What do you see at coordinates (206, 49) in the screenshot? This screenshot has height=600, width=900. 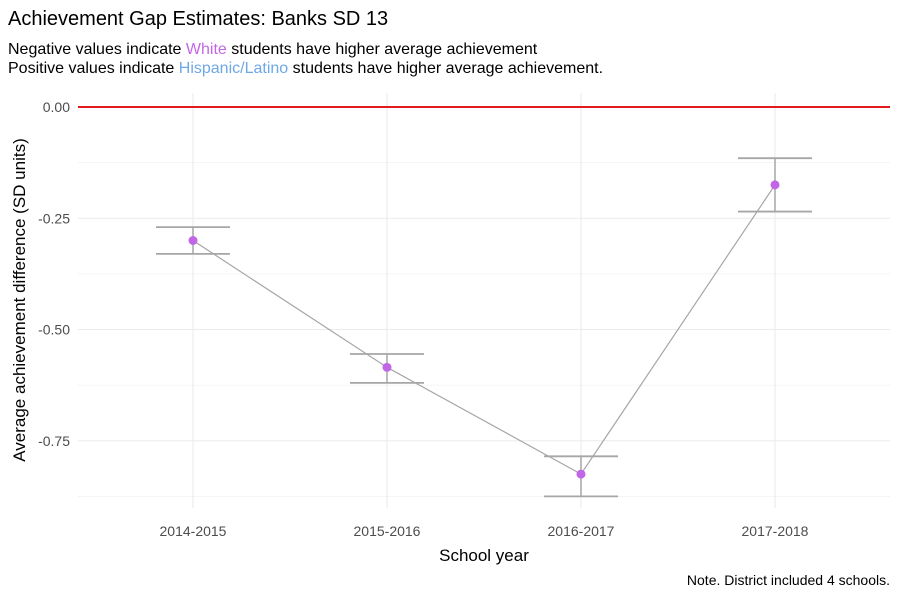 I see `subtitle-1-white-highlight: White` at bounding box center [206, 49].